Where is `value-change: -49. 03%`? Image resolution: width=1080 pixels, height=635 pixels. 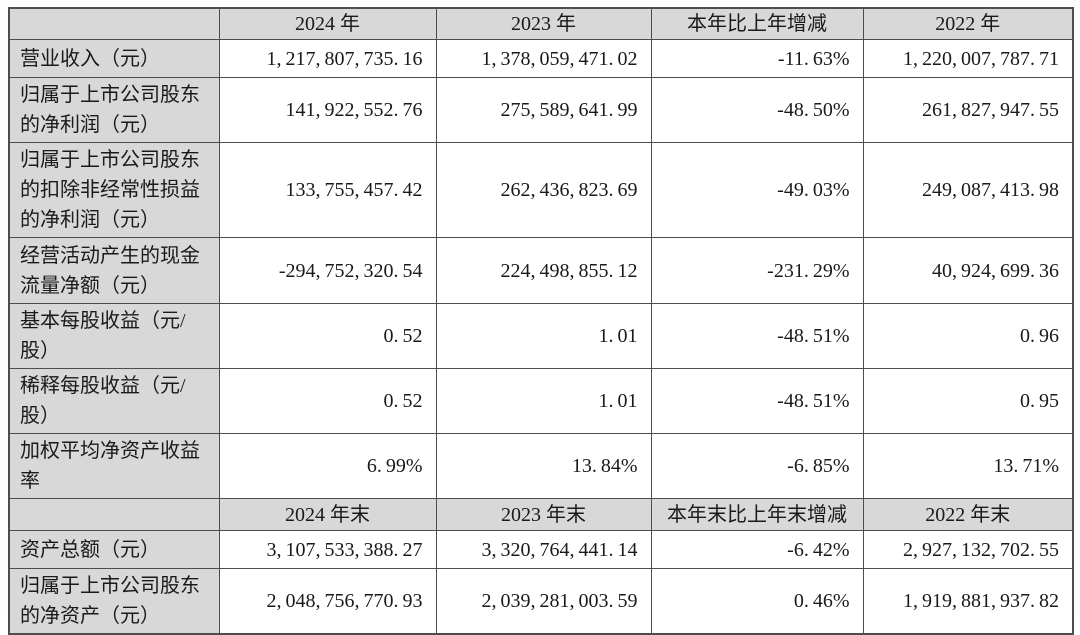
value-change: -49. 03% is located at coordinates (757, 190).